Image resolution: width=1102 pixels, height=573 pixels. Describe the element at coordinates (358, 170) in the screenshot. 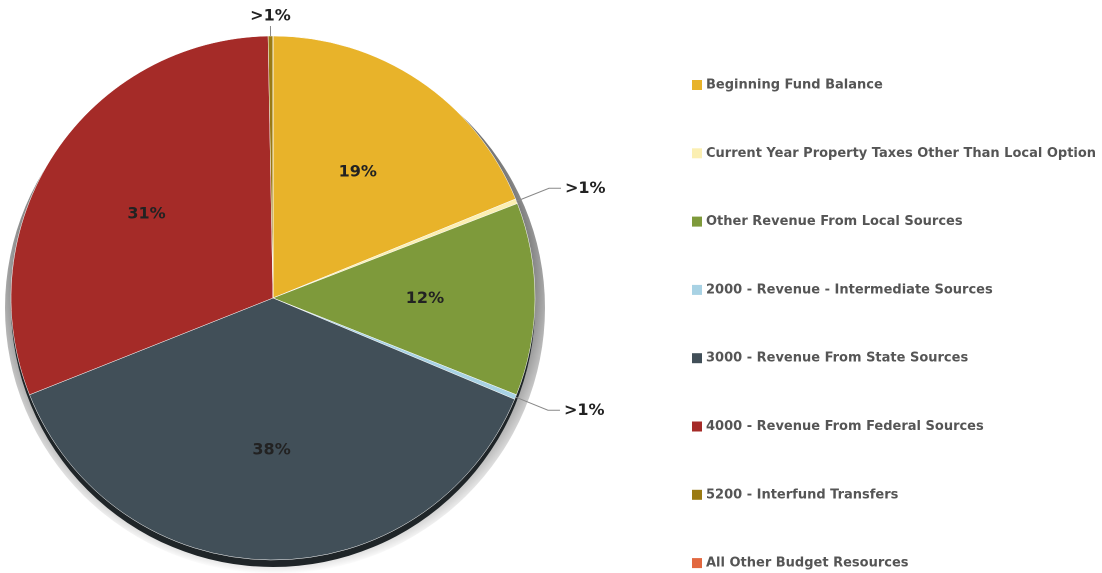

I see `slice-label: 19%` at that location.